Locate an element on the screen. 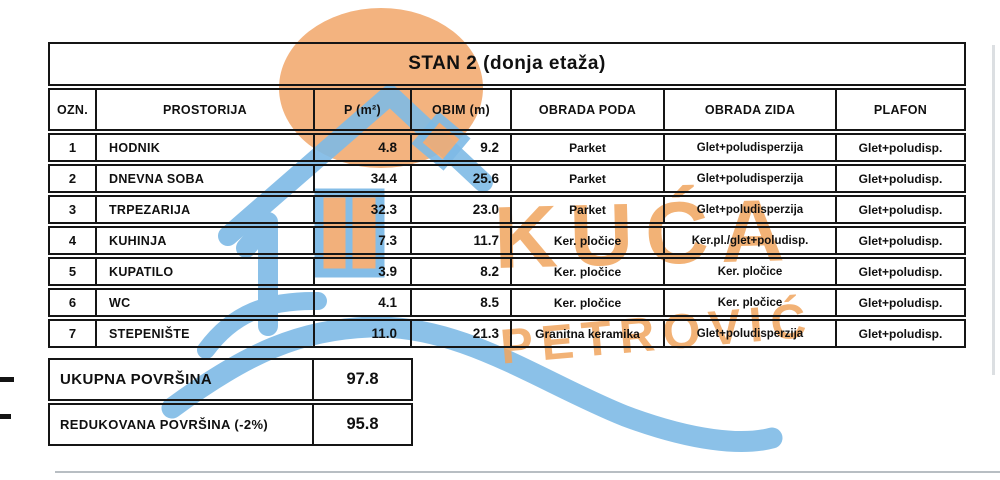 The height and width of the screenshot is (480, 1000). cell-room: DNEVNA SOBA is located at coordinates (206, 178).